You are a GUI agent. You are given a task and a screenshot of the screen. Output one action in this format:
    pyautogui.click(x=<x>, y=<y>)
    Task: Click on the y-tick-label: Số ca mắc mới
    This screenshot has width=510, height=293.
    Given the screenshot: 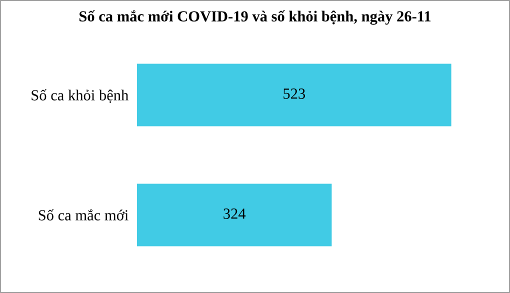 What is the action you would take?
    pyautogui.click(x=83, y=214)
    